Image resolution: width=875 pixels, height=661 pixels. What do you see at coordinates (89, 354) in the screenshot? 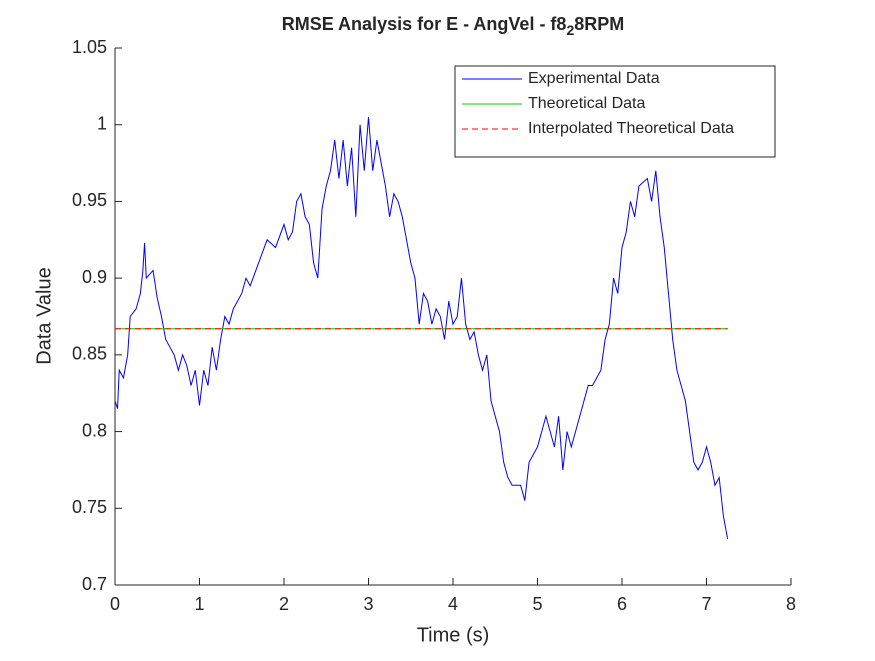
I see `y-tick-label: 0.85` at bounding box center [89, 354].